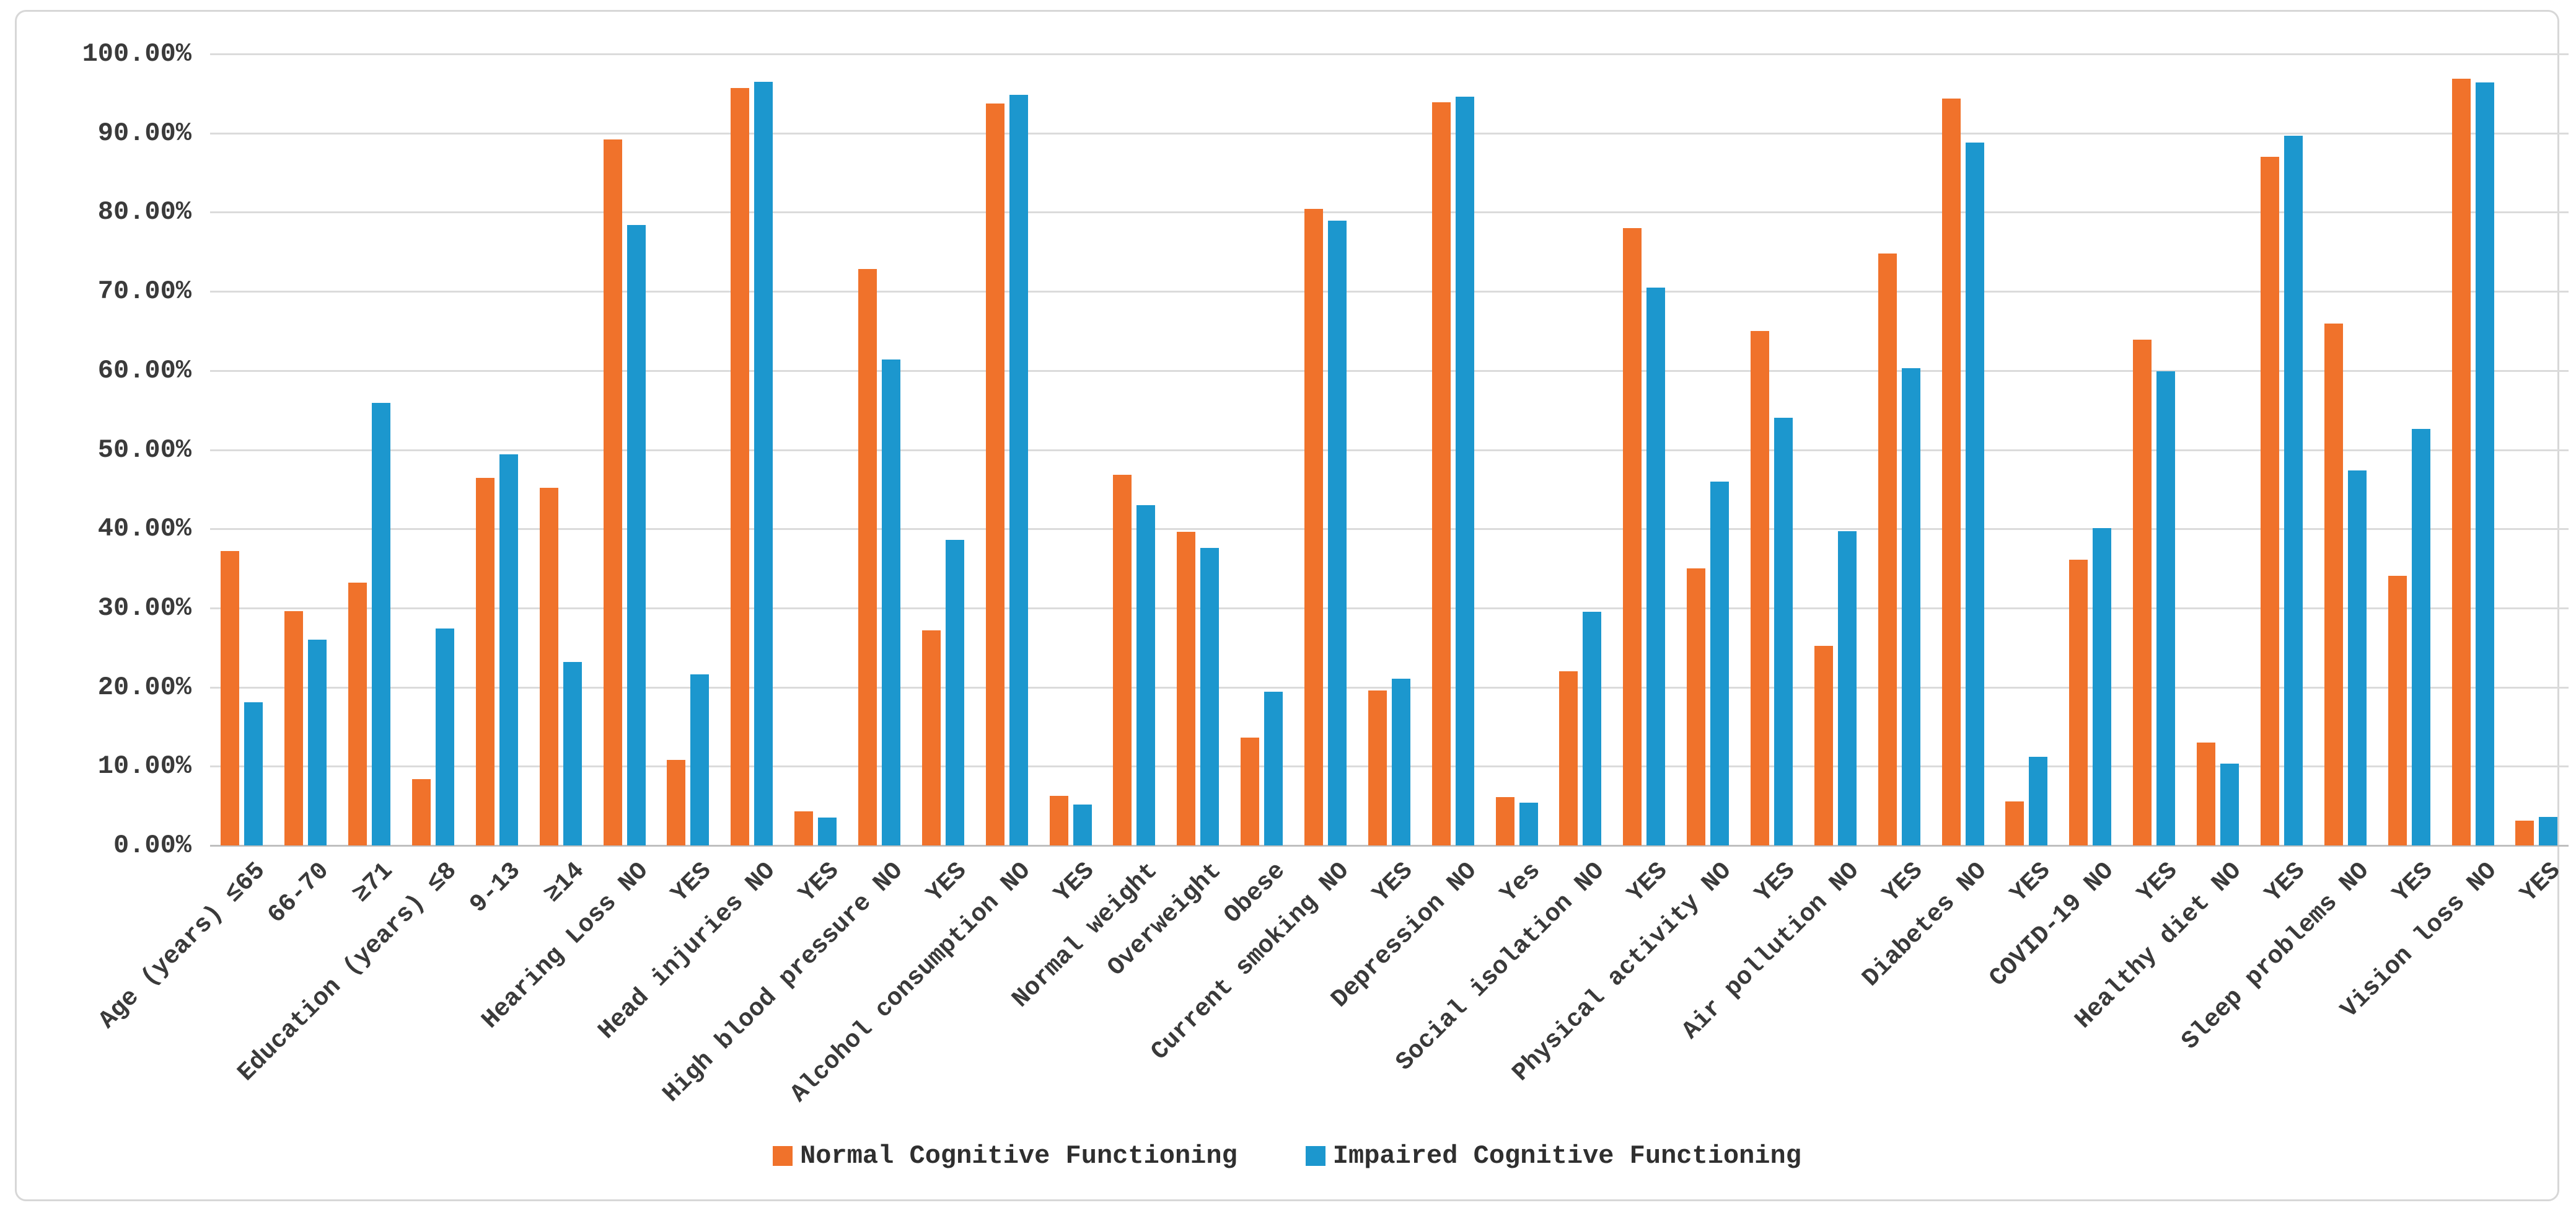 Image resolution: width=2576 pixels, height=1213 pixels. I want to click on x-axis-tick-label: Physical activity NO, so click(1622, 972).